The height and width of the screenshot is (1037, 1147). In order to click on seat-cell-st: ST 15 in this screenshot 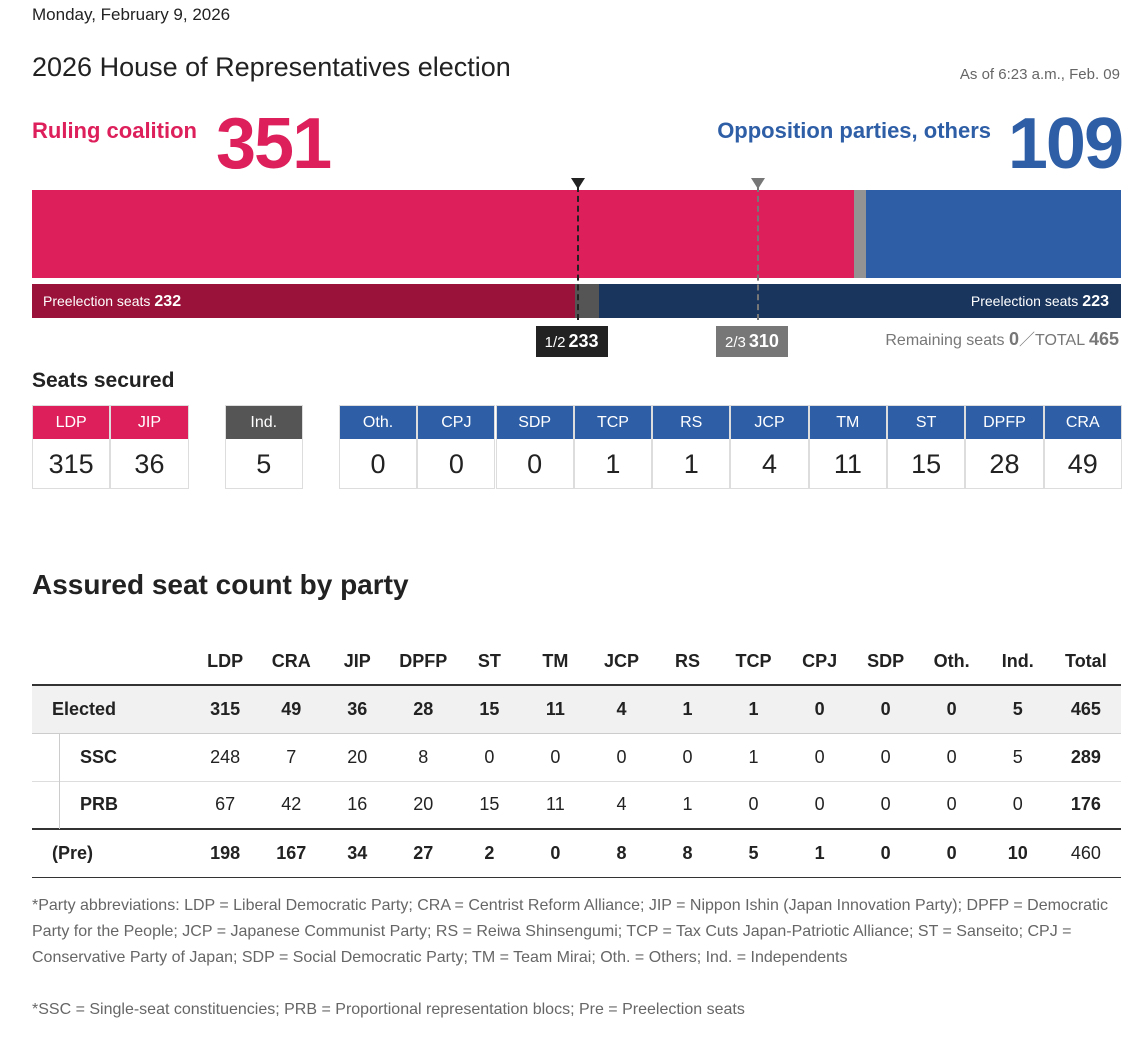, I will do `click(926, 447)`.